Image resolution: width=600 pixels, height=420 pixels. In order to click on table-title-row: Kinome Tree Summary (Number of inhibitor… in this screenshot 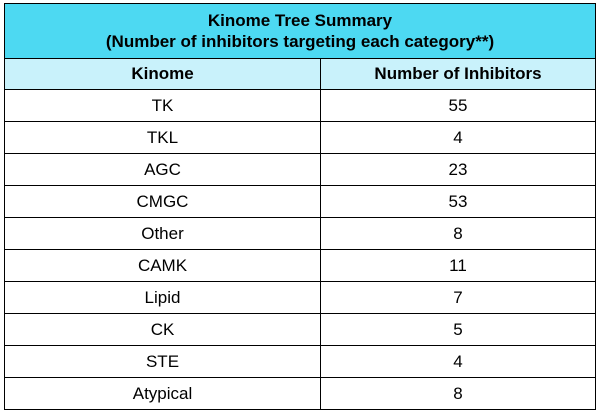, I will do `click(300, 31)`.